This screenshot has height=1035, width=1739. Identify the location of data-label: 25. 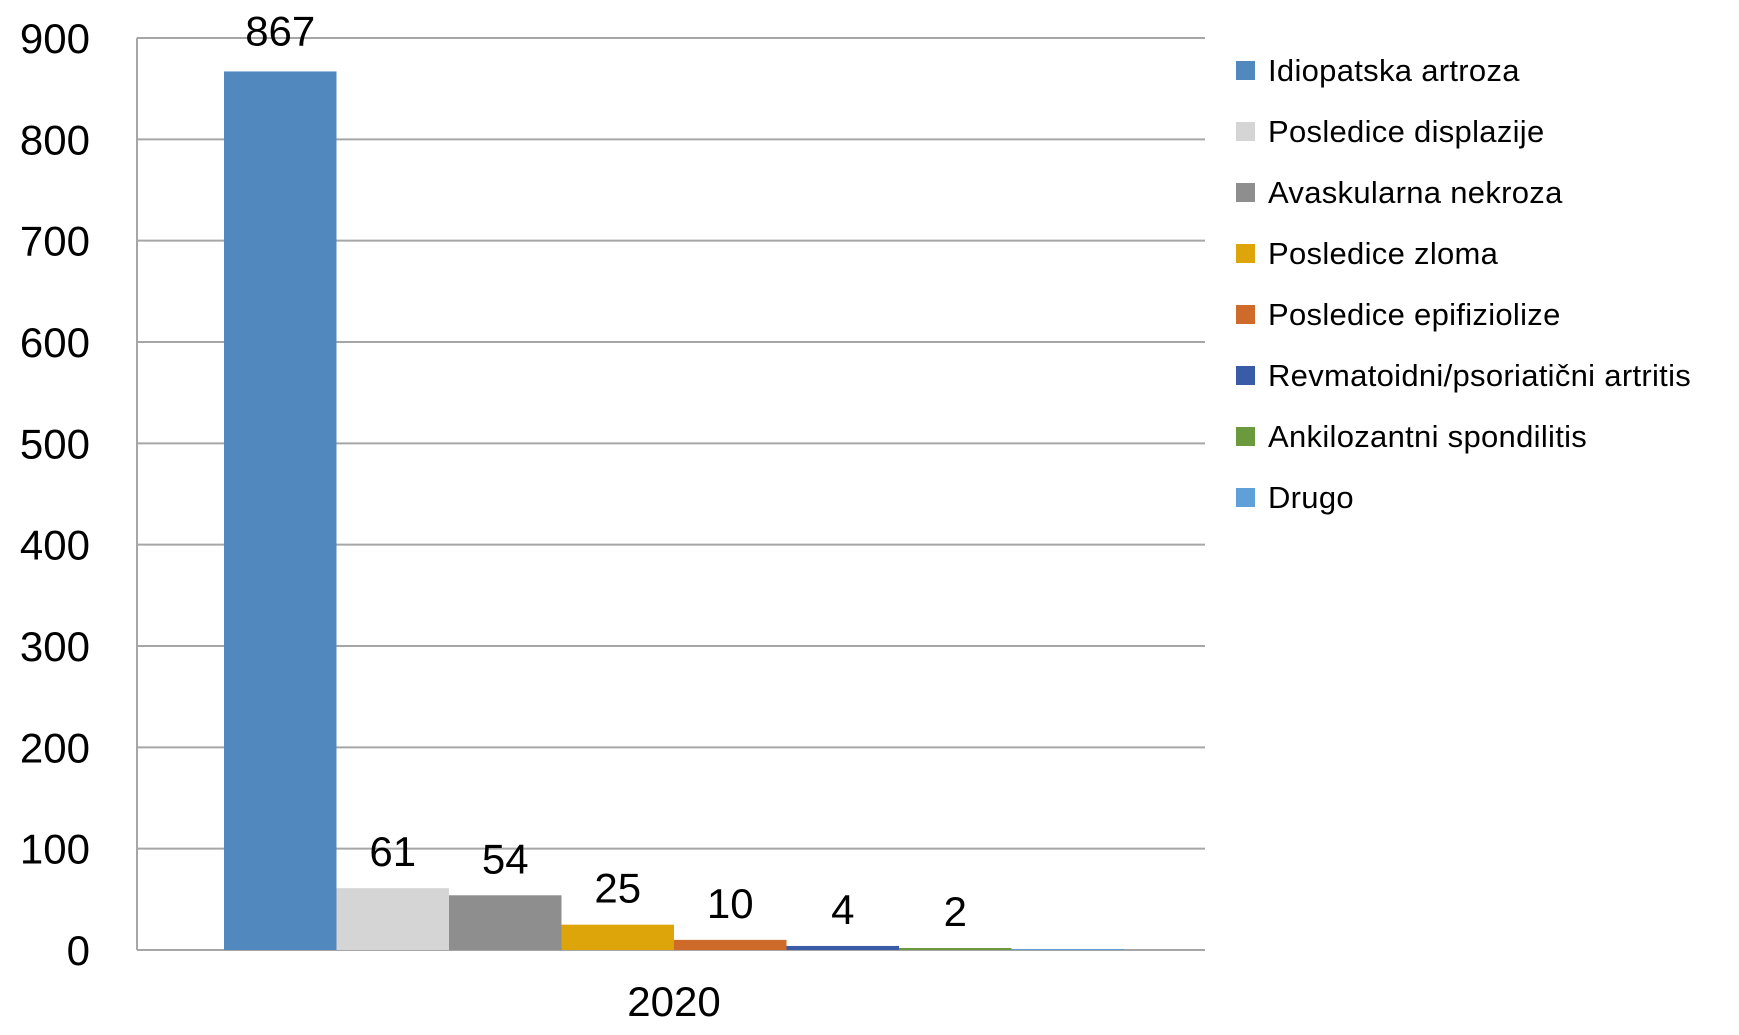
(617, 888).